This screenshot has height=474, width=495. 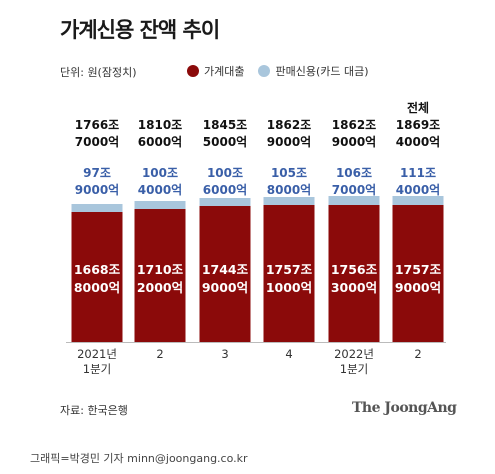 I want to click on label-household-loans-2: 1744조 9000억, so click(x=225, y=278).